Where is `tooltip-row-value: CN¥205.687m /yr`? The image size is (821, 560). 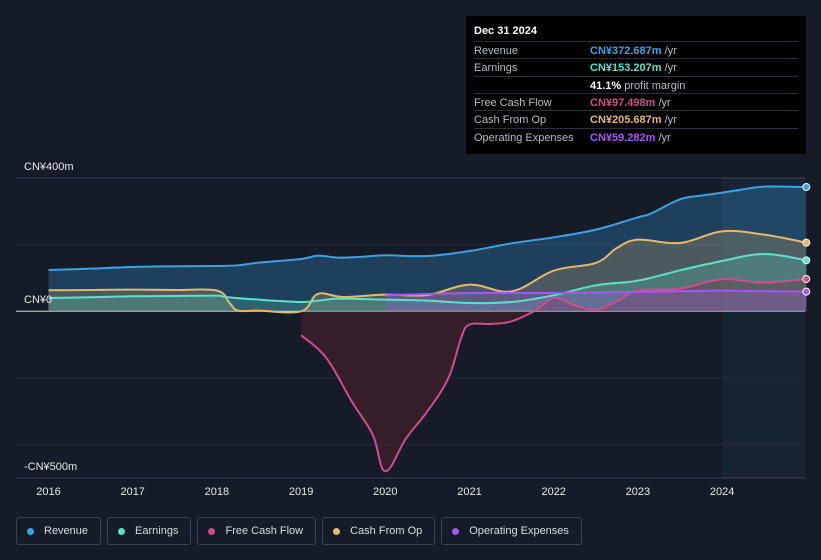
tooltip-row-value: CN¥205.687m /yr is located at coordinates (633, 120).